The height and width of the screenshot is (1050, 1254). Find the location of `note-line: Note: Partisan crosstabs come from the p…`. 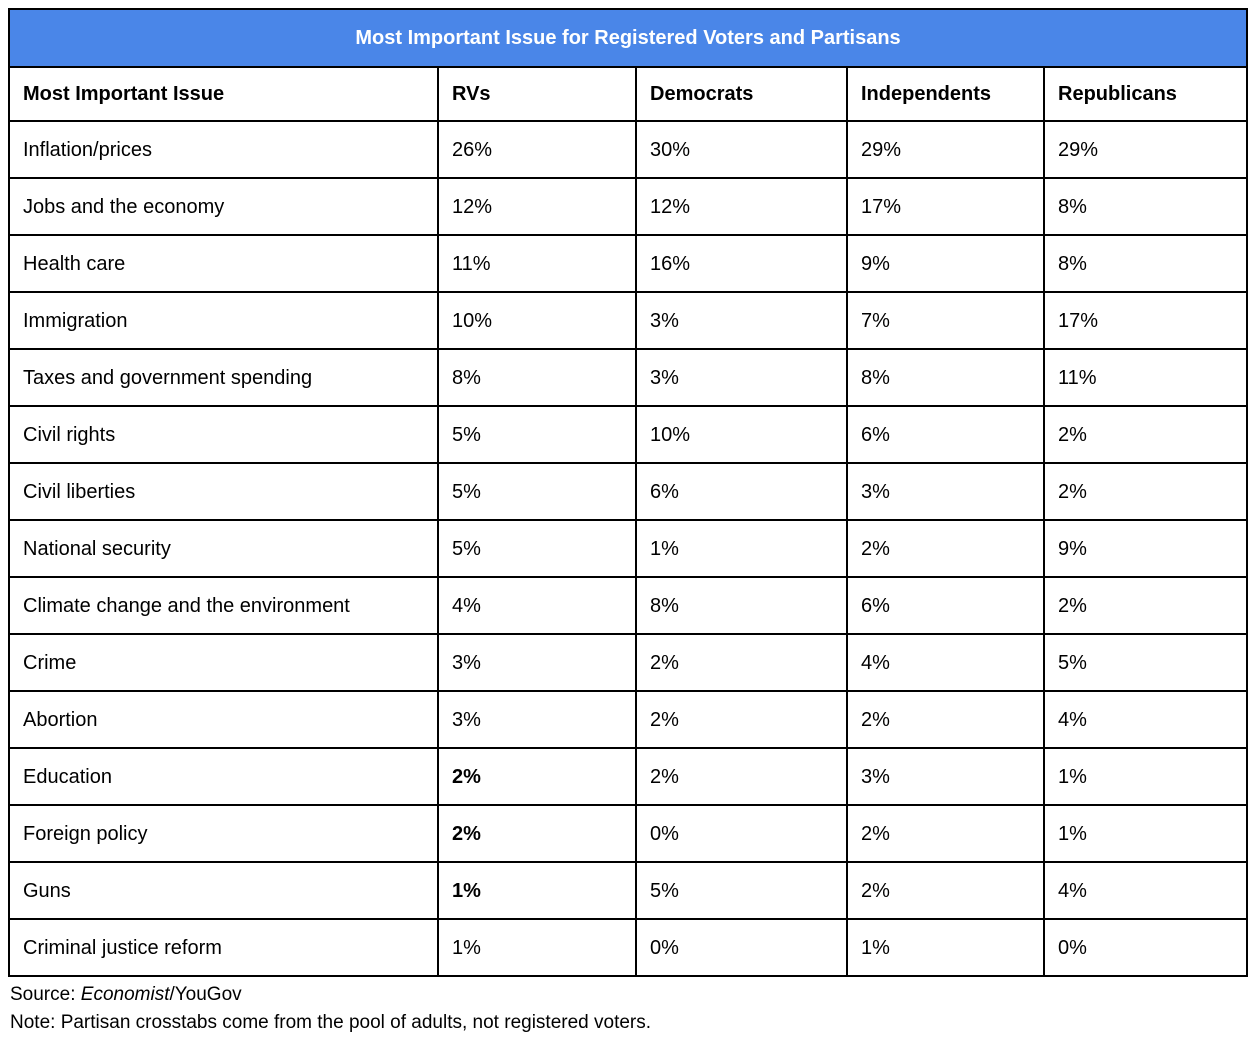

note-line: Note: Partisan crosstabs come from the p… is located at coordinates (331, 1022).